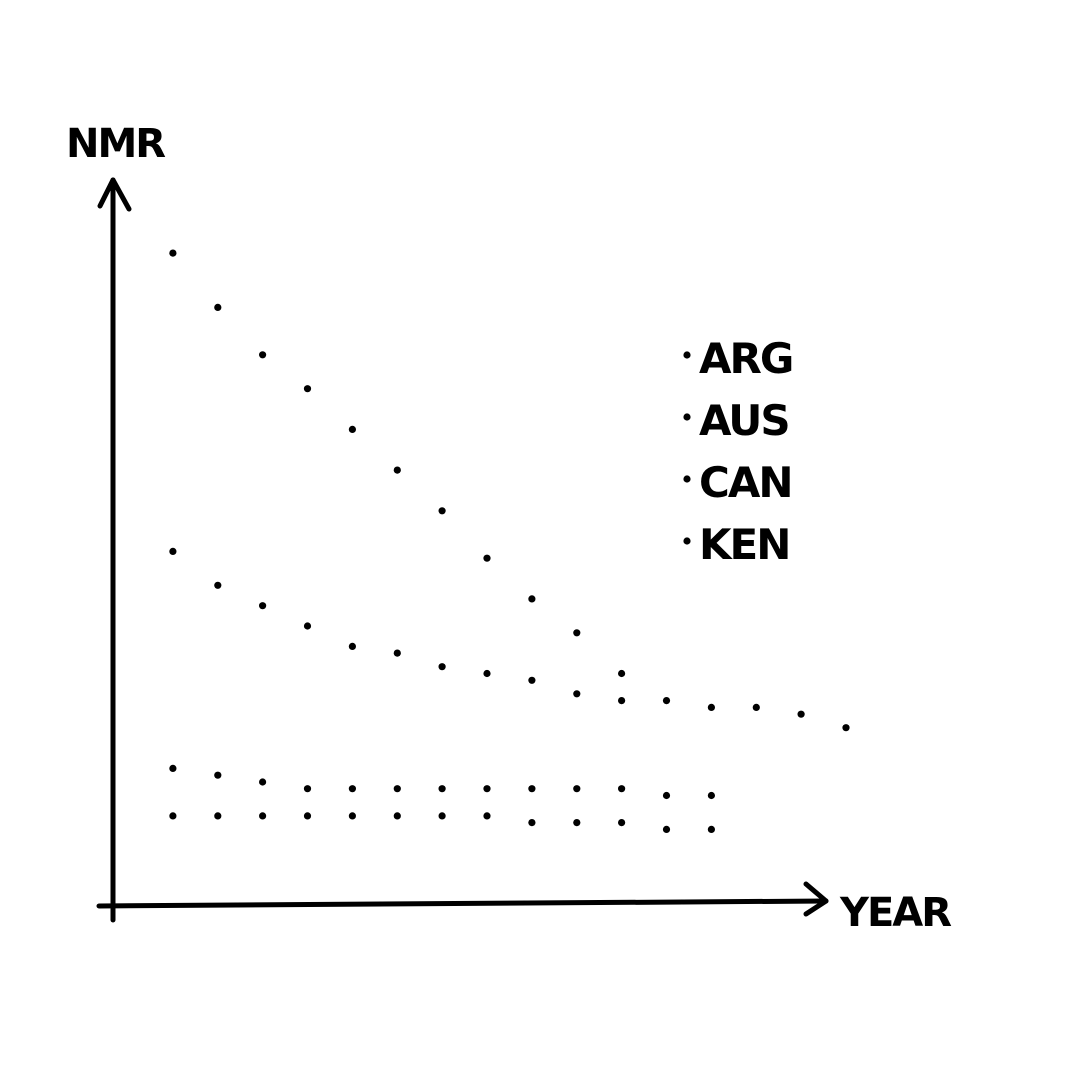  Describe the element at coordinates (738, 451) in the screenshot. I see `legend: ARG AUS CAN KEN` at that location.